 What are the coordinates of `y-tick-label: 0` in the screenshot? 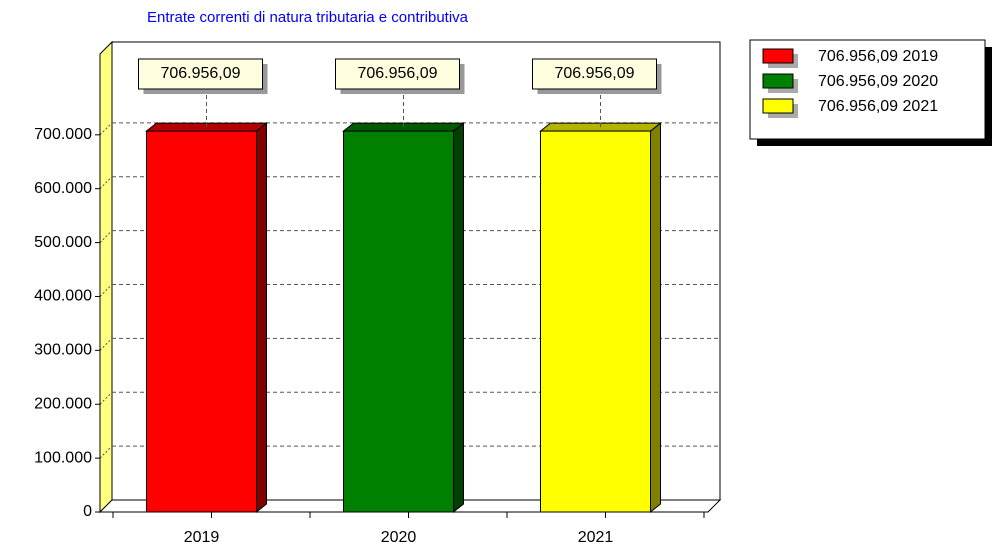 It's located at (87, 511).